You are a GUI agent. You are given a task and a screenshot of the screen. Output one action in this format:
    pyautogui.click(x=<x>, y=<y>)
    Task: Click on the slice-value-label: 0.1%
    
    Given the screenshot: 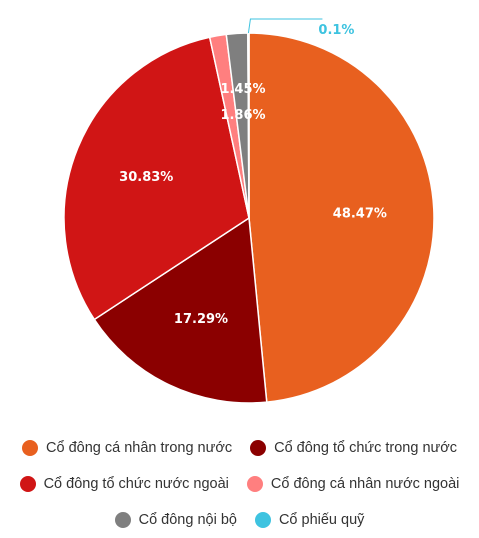 What is the action you would take?
    pyautogui.click(x=336, y=30)
    